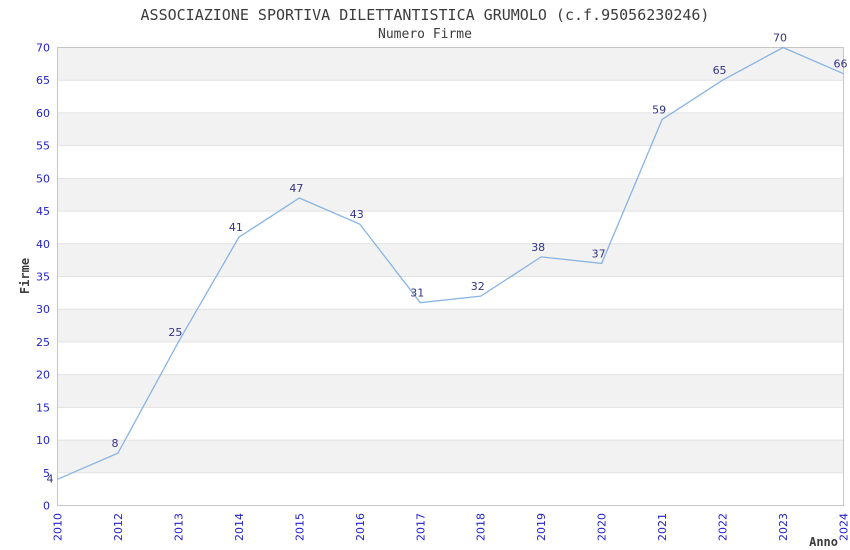 The height and width of the screenshot is (550, 850). Describe the element at coordinates (43, 211) in the screenshot. I see `y-tick-label: 45` at that location.